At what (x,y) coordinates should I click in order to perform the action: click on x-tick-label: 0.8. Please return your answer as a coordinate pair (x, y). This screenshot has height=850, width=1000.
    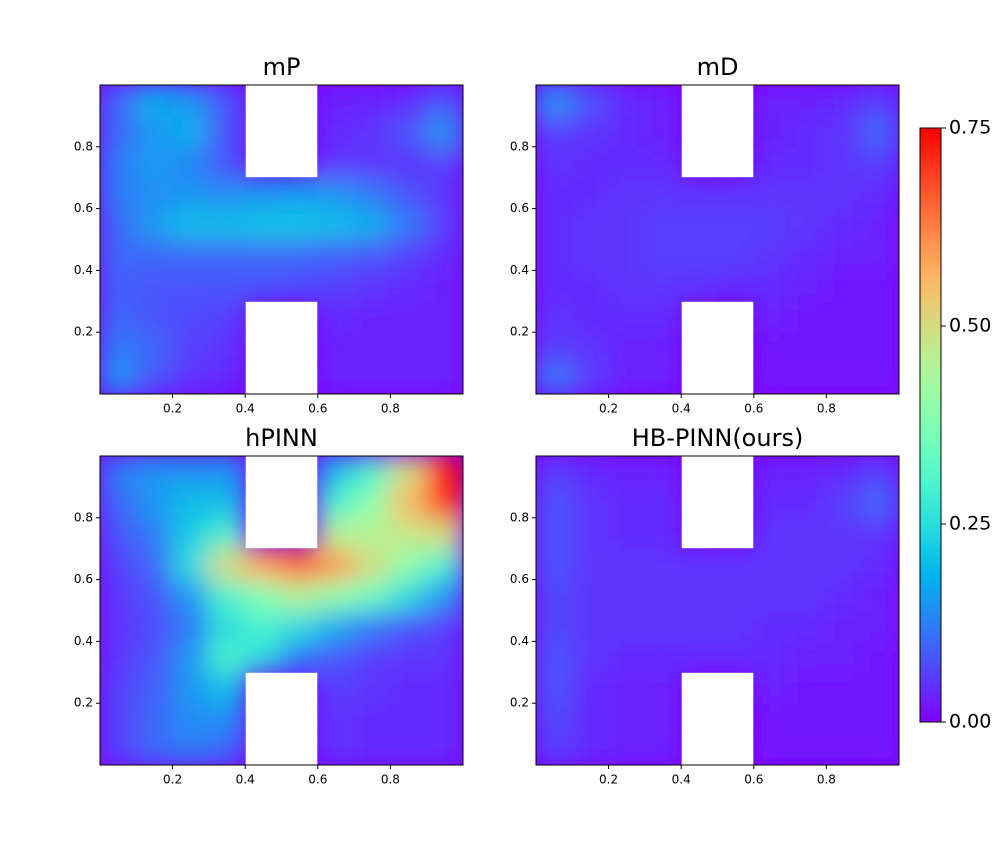
    Looking at the image, I should click on (390, 780).